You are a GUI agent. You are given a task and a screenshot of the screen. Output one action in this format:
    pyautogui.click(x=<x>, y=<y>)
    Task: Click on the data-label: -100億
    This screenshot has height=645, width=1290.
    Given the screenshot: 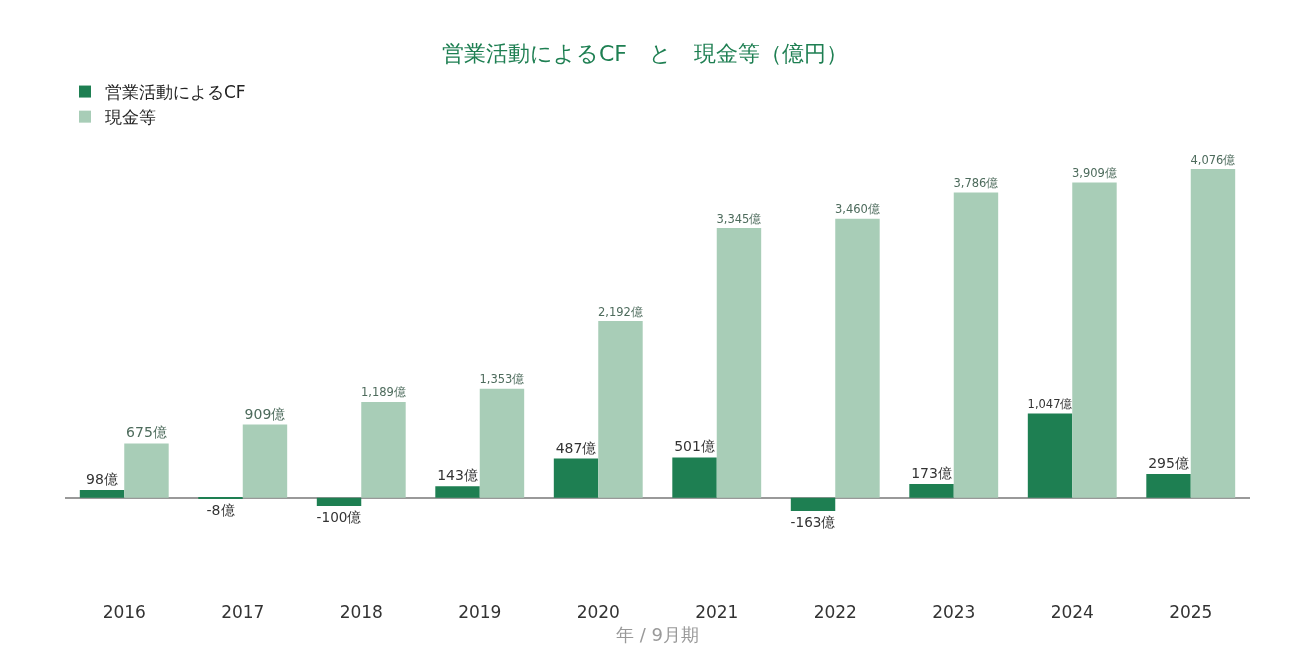 What is the action you would take?
    pyautogui.click(x=339, y=516)
    